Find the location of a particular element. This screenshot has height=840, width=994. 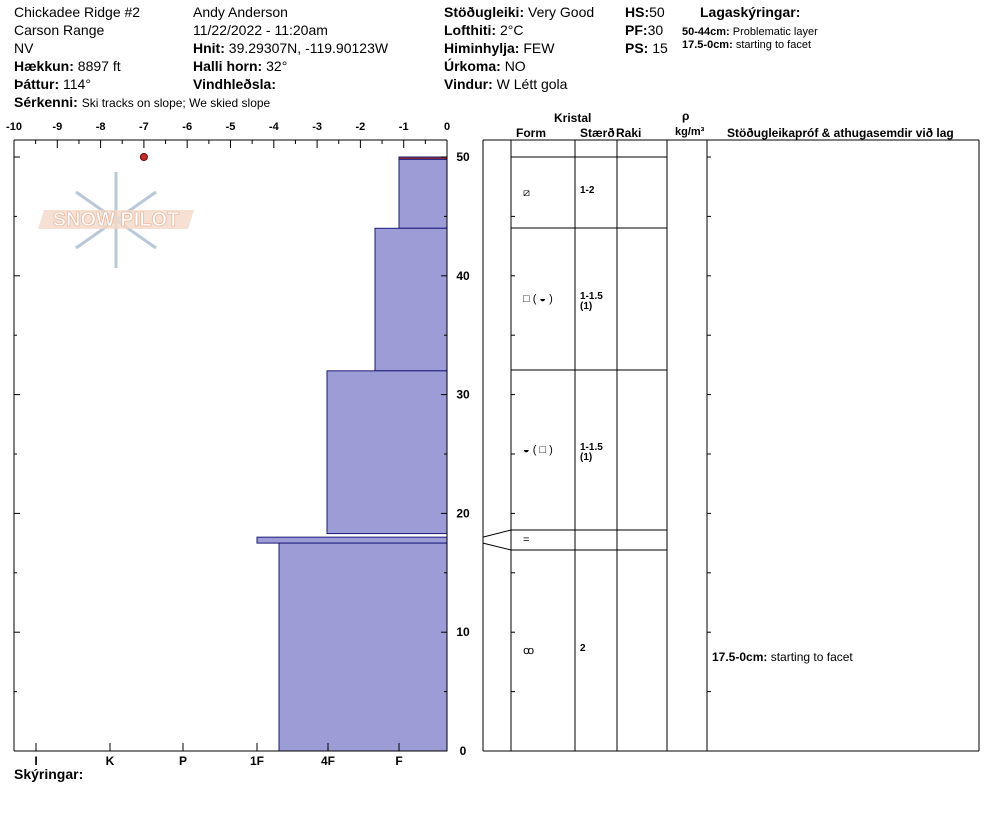

hardness-tick-label: F is located at coordinates (398, 761).